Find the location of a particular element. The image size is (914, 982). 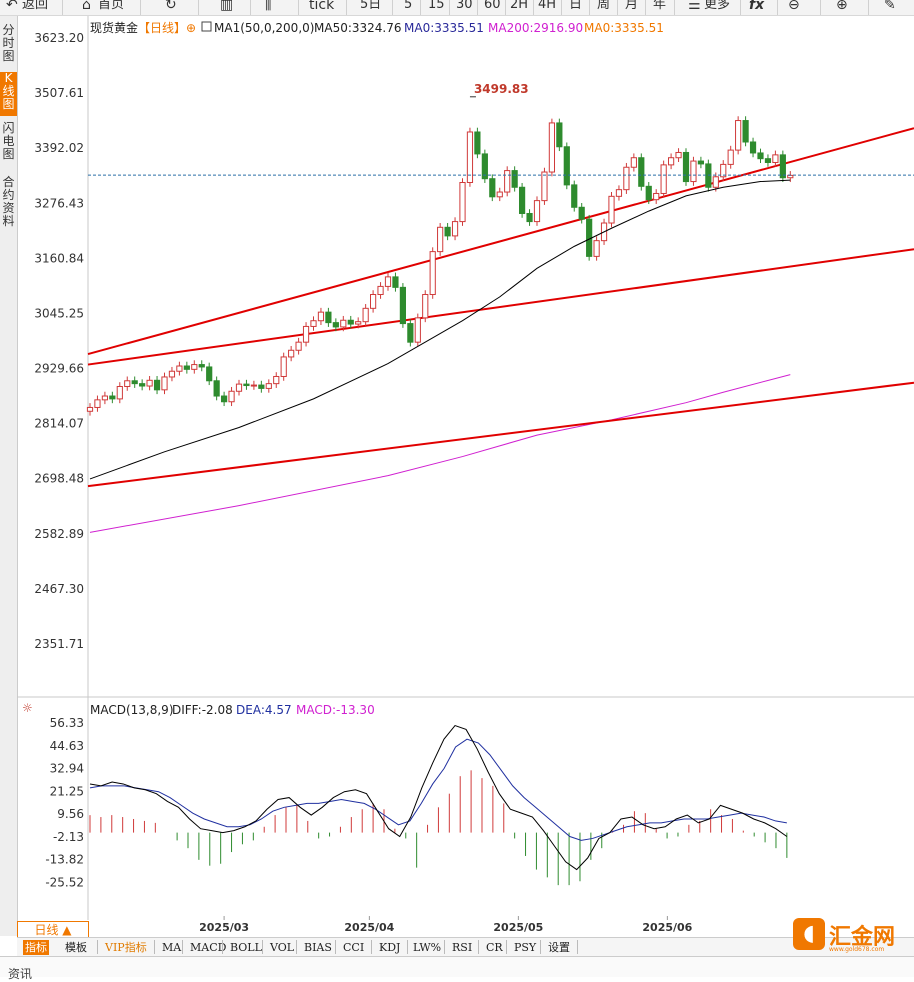

period-tab: 日线 ▲ is located at coordinates (53, 930).